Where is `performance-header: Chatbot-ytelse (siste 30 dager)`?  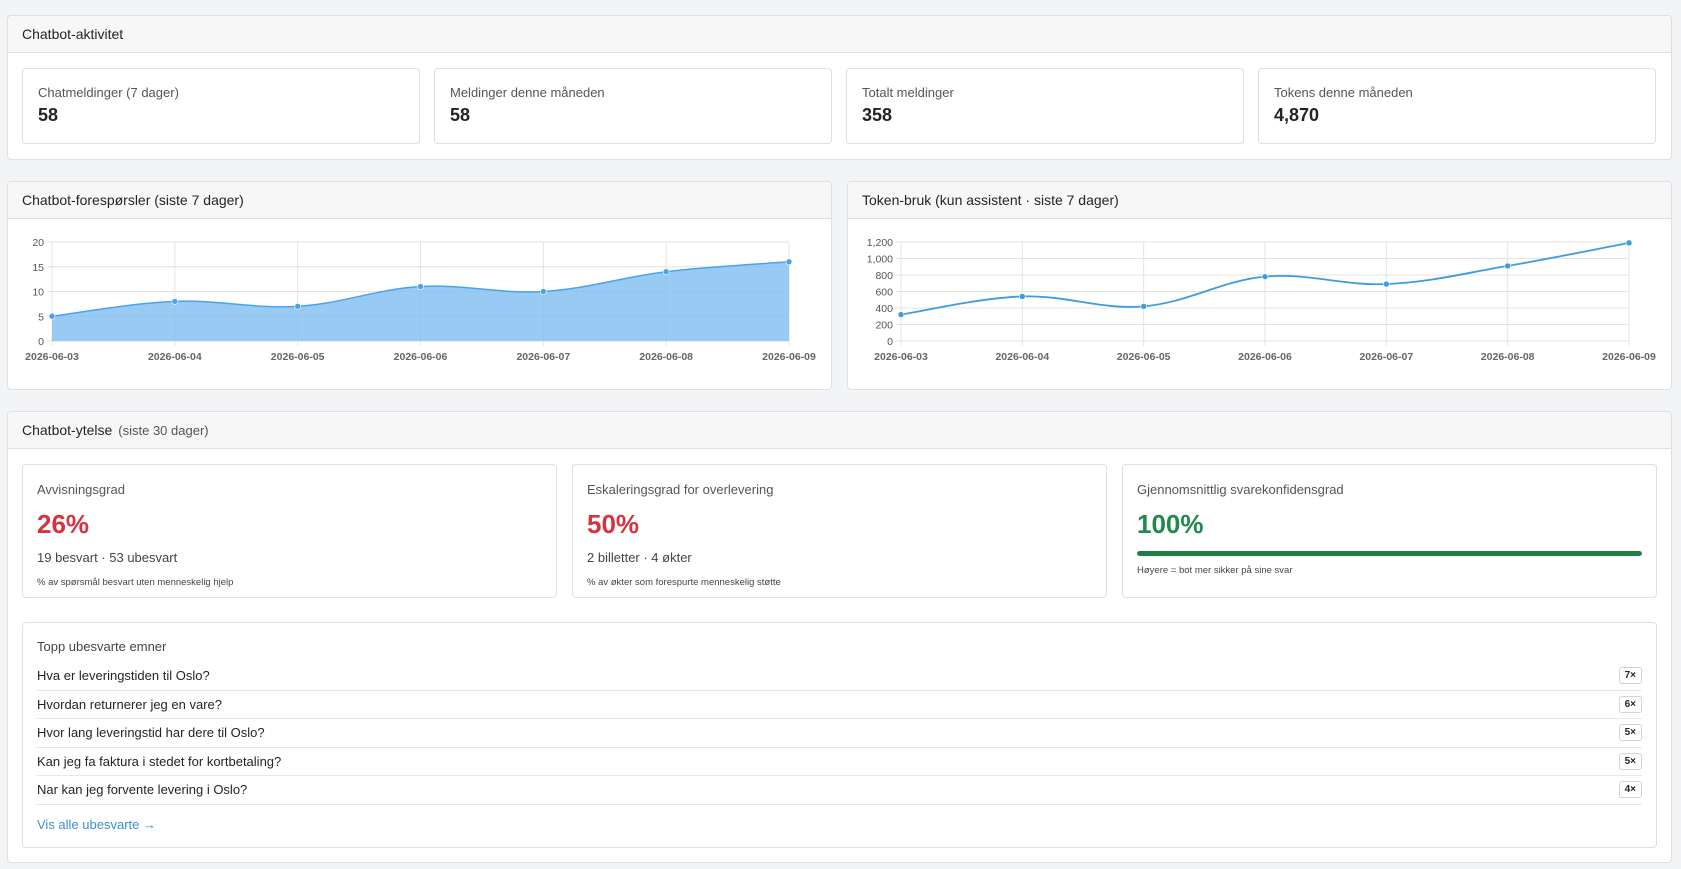
performance-header: Chatbot-ytelse (siste 30 dager) is located at coordinates (839, 430).